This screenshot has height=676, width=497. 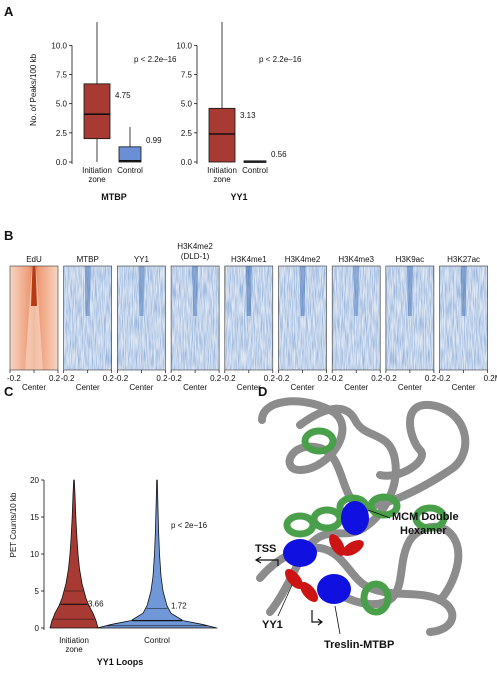 What do you see at coordinates (9, 391) in the screenshot?
I see `panel-letter-c: C` at bounding box center [9, 391].